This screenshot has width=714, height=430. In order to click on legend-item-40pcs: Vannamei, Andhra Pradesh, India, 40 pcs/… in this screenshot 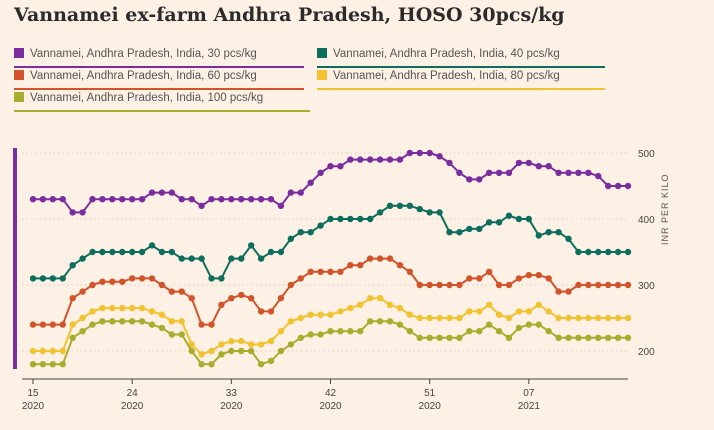, I will do `click(461, 58)`.